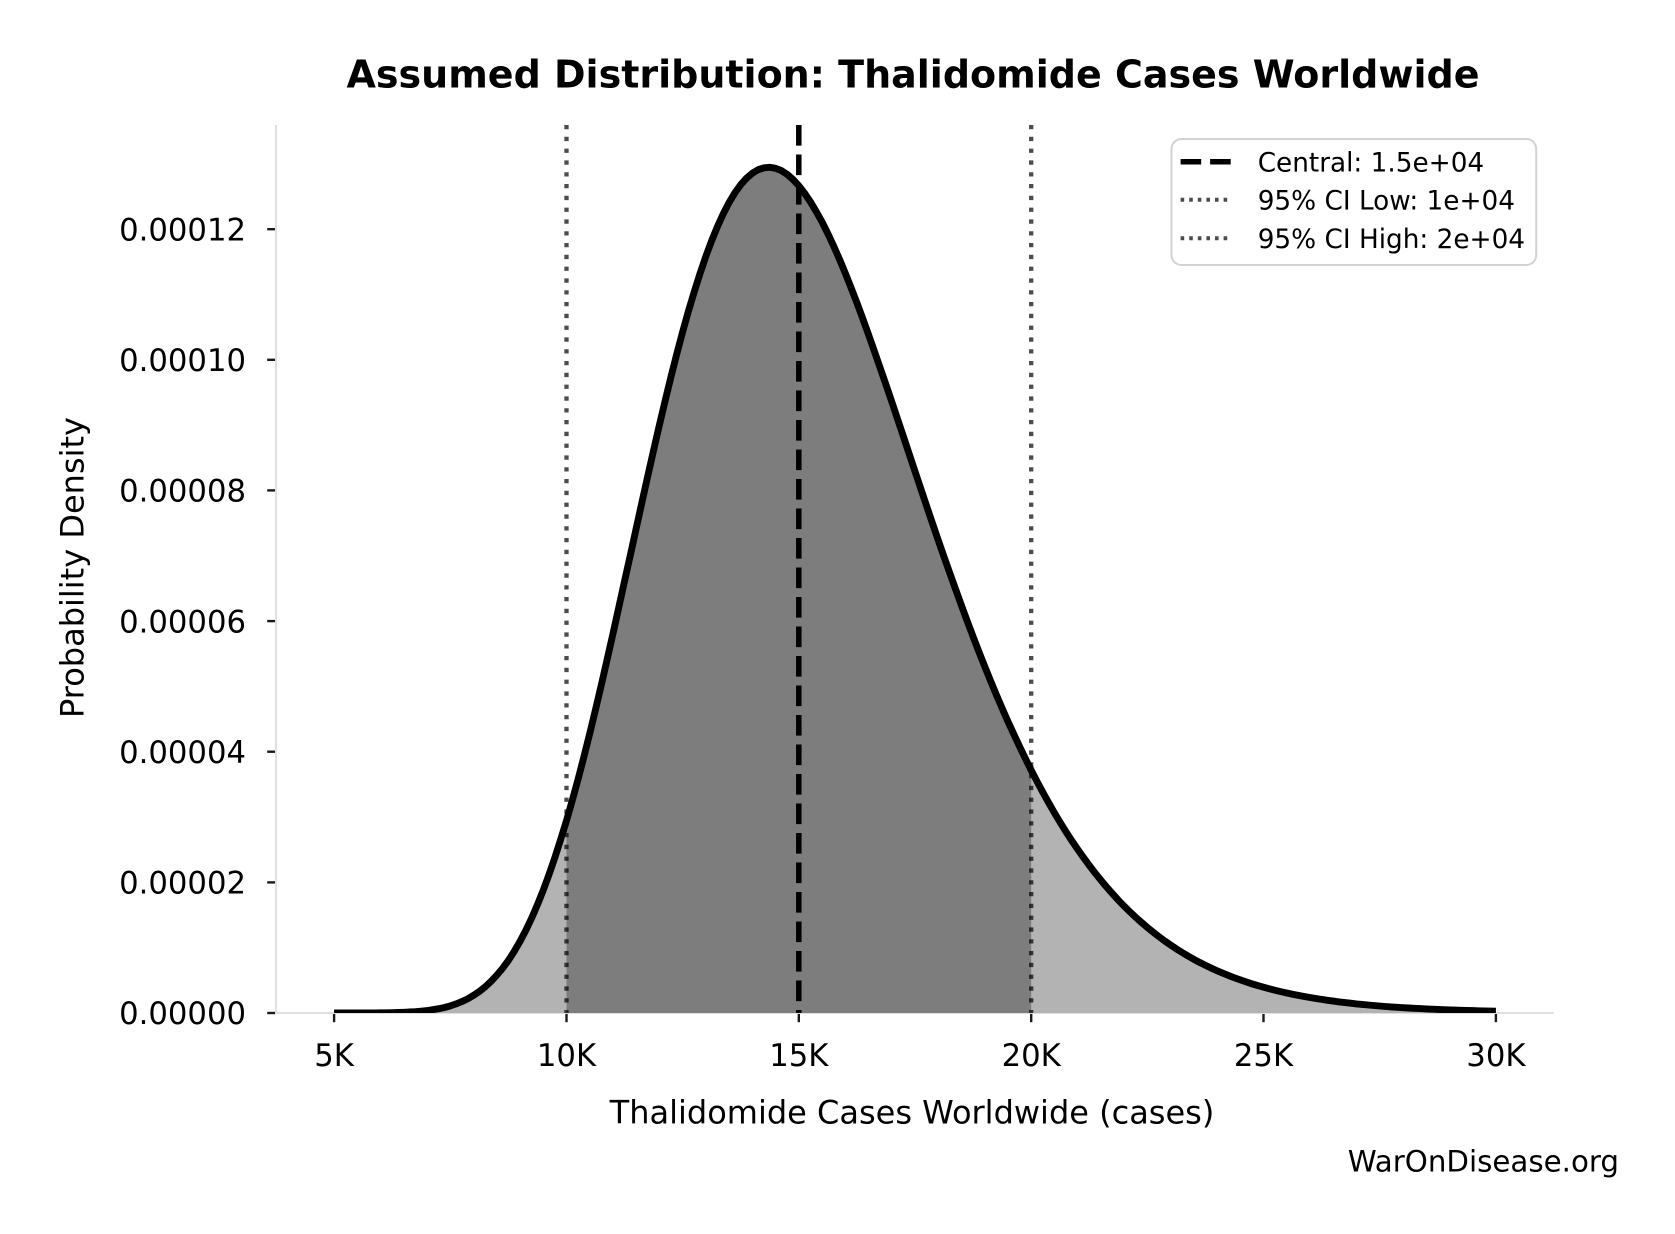 The width and height of the screenshot is (1675, 1234). Describe the element at coordinates (920, 1043) in the screenshot. I see `x-ticks: 5K 10K 15K 20K 25K 30K` at that location.